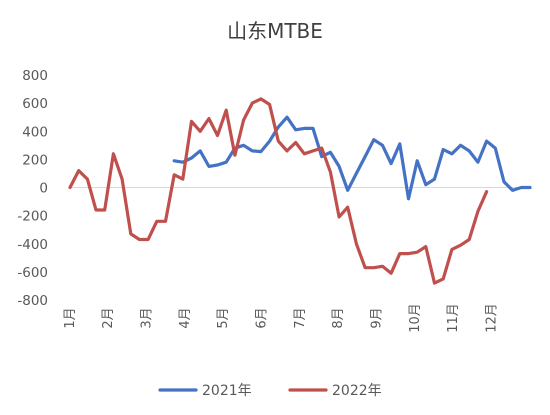 Image resolution: width=550 pixels, height=415 pixels. Describe the element at coordinates (338, 317) in the screenshot. I see `x-tick-label: 8月` at that location.